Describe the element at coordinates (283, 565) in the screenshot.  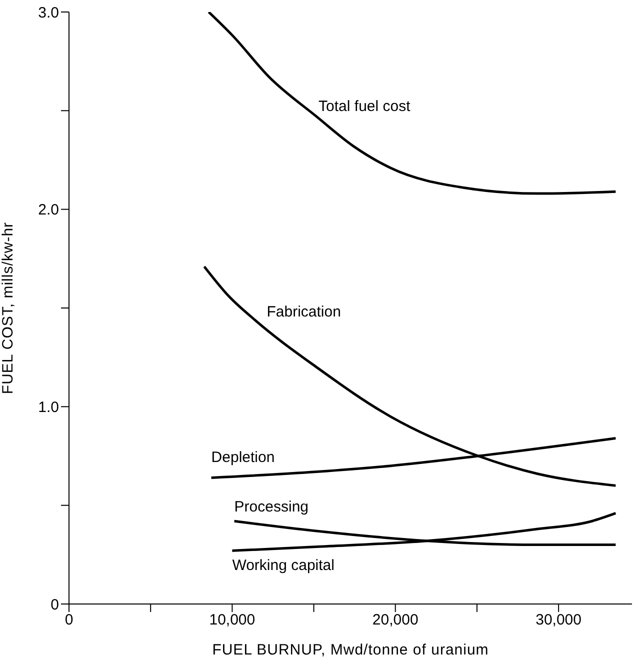
I see `series-label: Working capital` at that location.